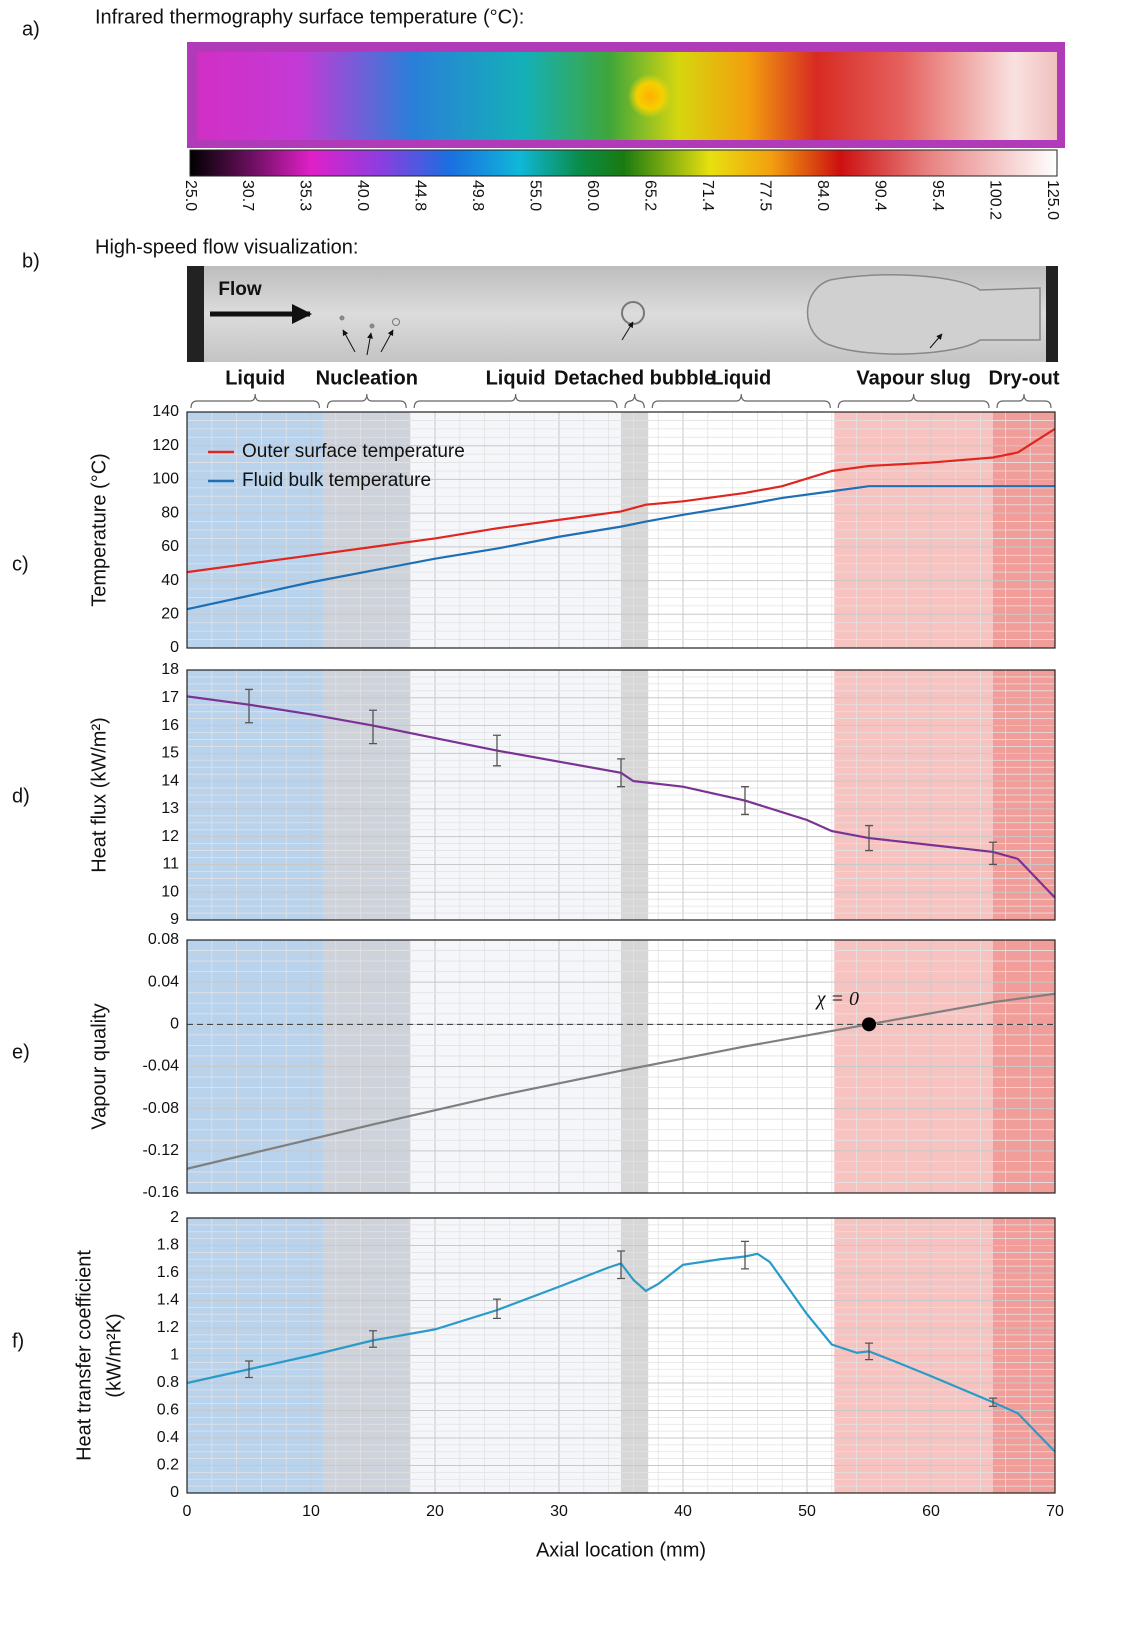 This screenshot has width=1124, height=1639. What do you see at coordinates (99, 530) in the screenshot?
I see `y-axis-label: Temperature (°C)` at bounding box center [99, 530].